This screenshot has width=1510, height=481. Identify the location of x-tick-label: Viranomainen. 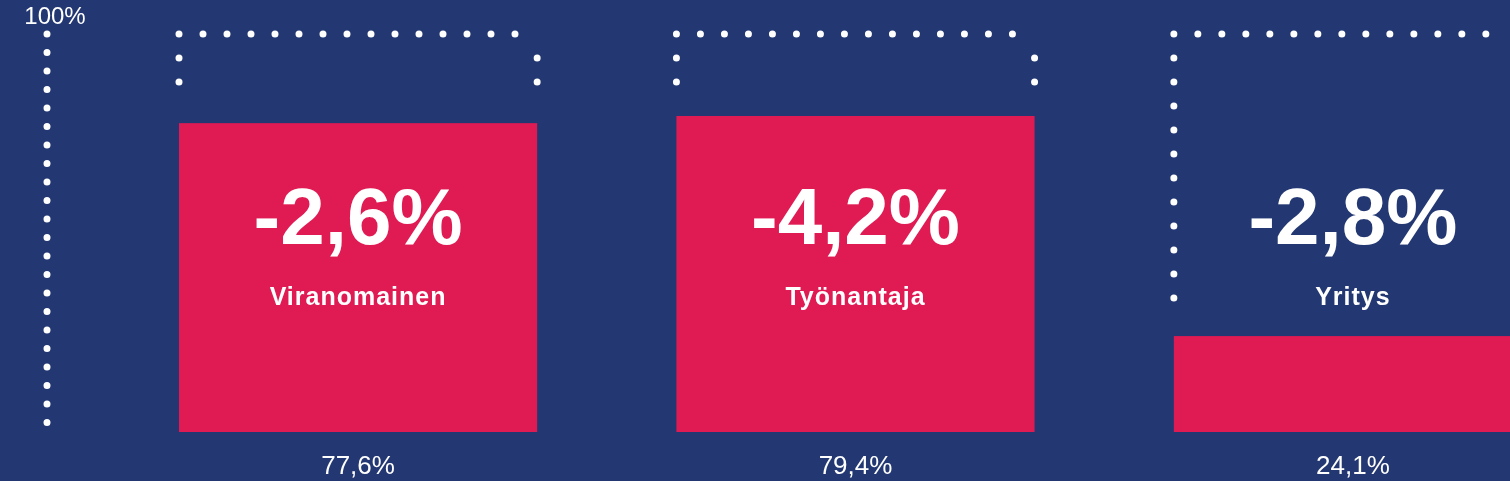
(358, 296).